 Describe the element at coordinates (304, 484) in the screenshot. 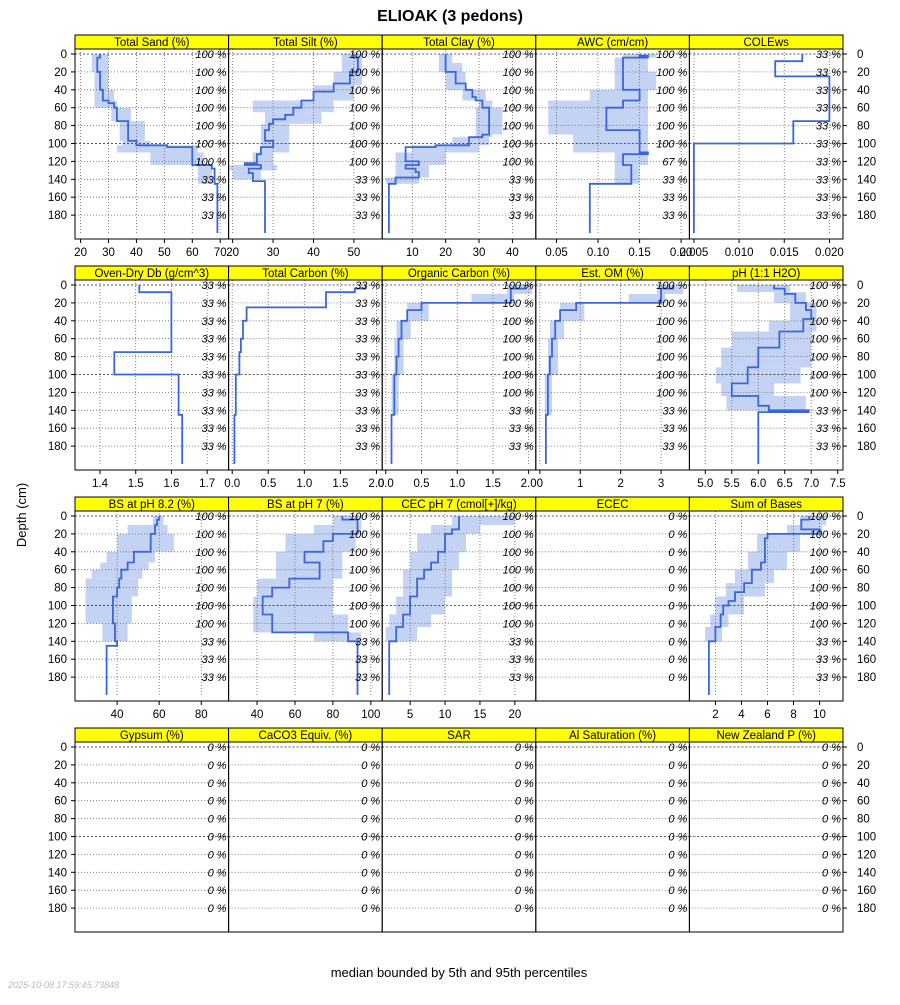

I see `x-tick-label: 1.0` at that location.